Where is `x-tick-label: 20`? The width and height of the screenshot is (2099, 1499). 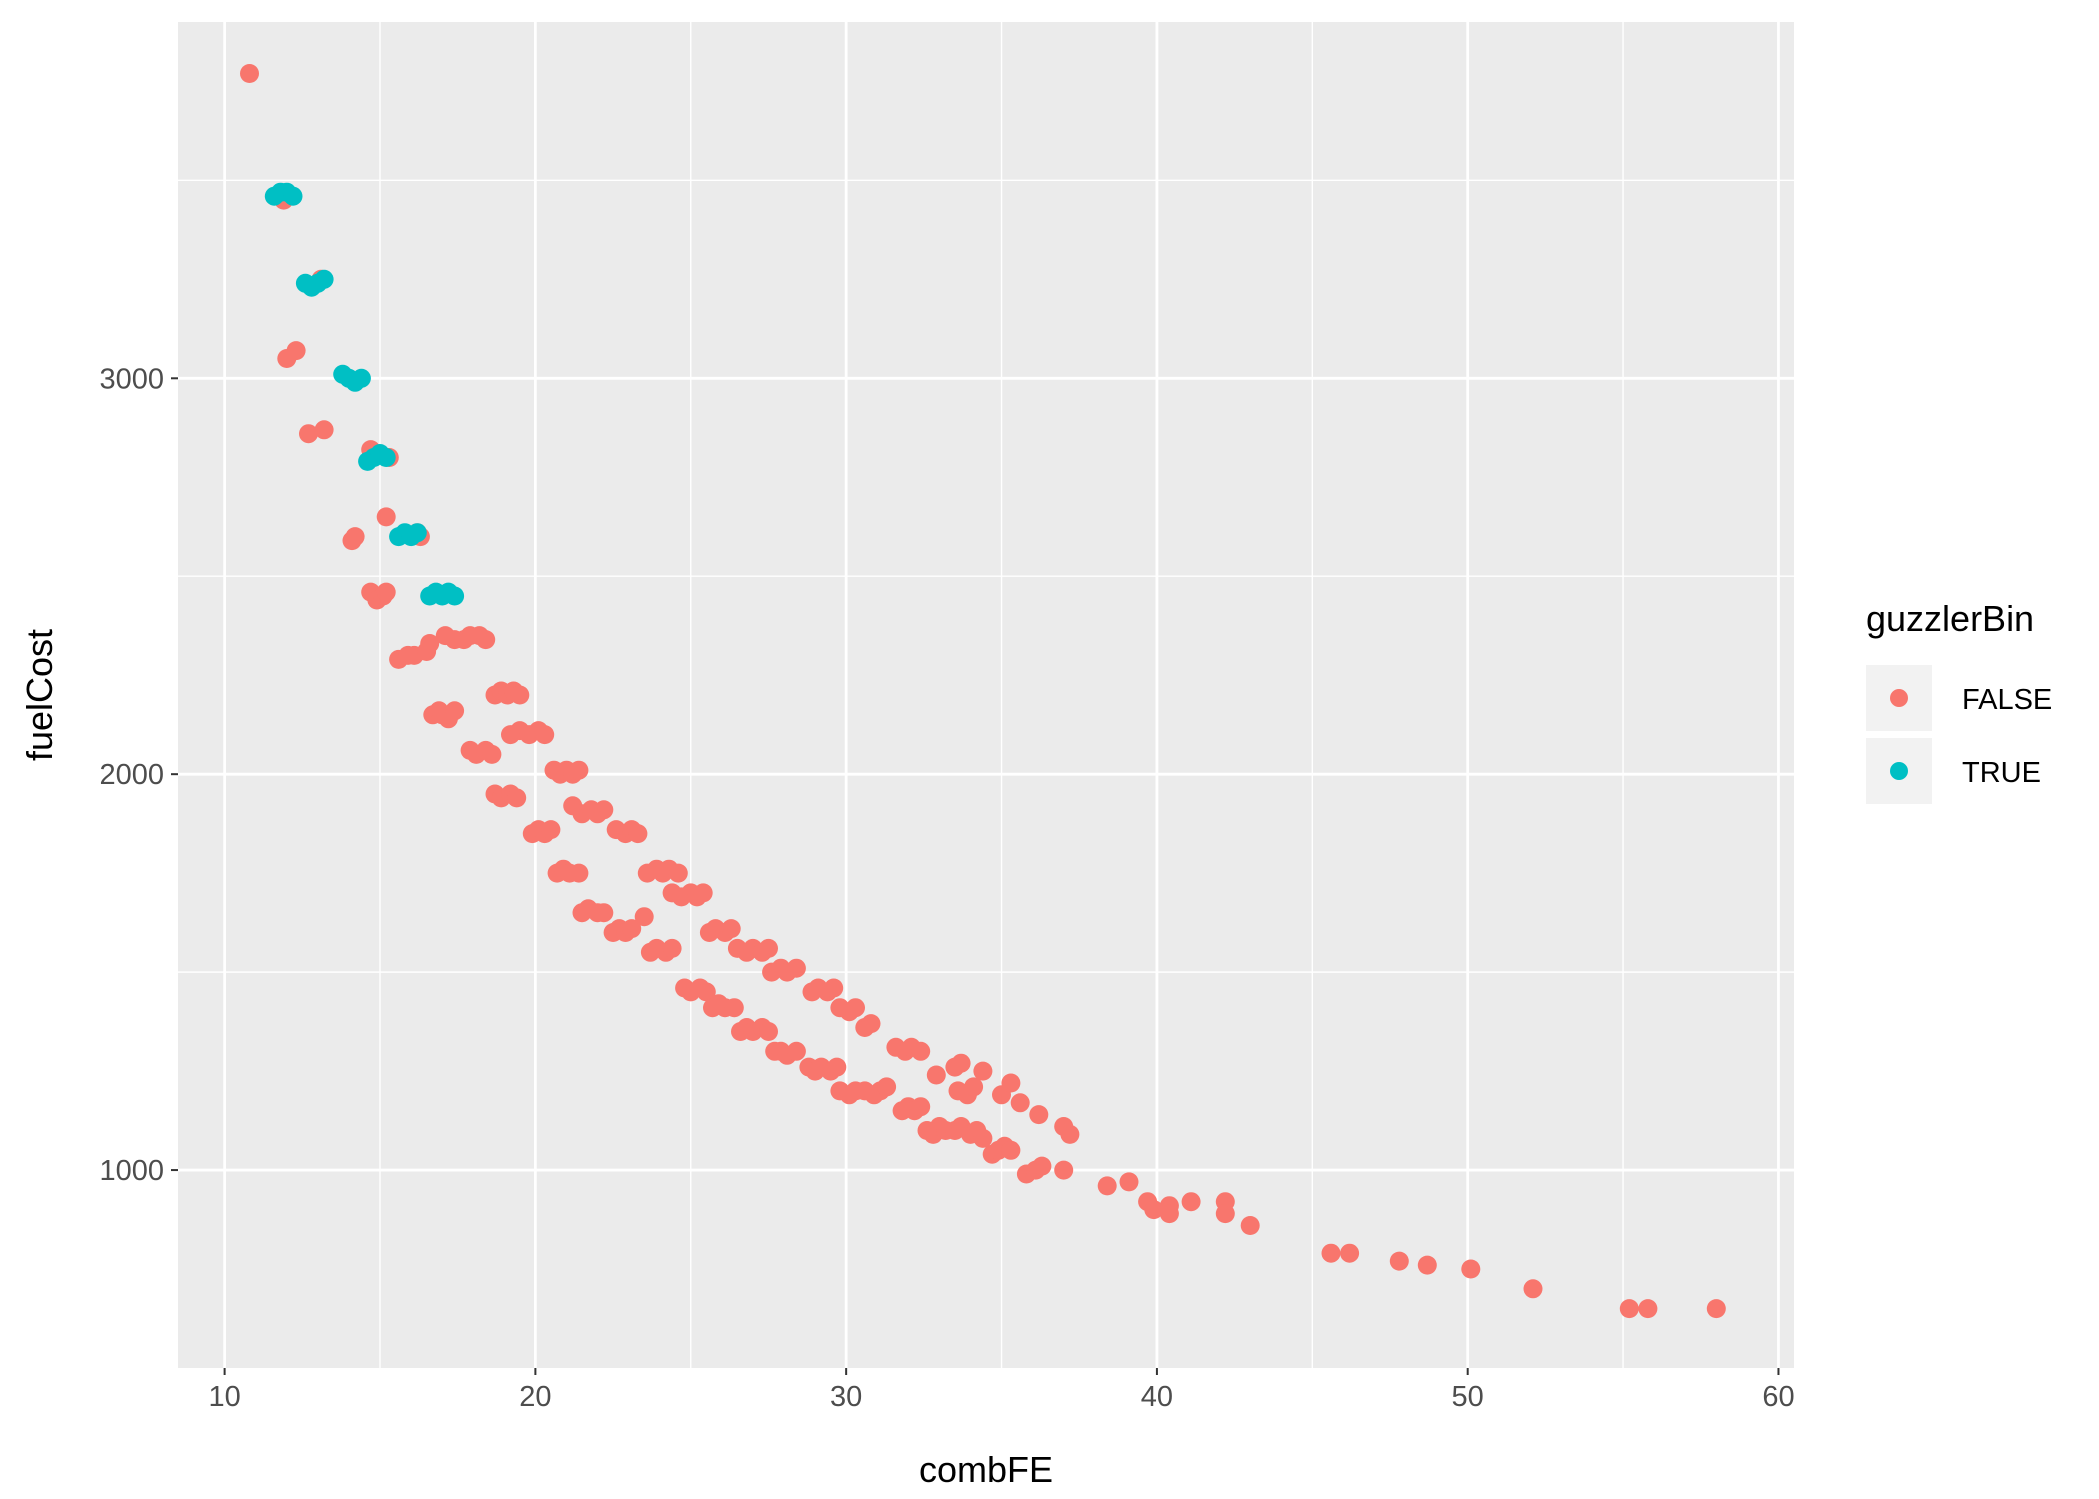
x-tick-label: 20 is located at coordinates (535, 1397).